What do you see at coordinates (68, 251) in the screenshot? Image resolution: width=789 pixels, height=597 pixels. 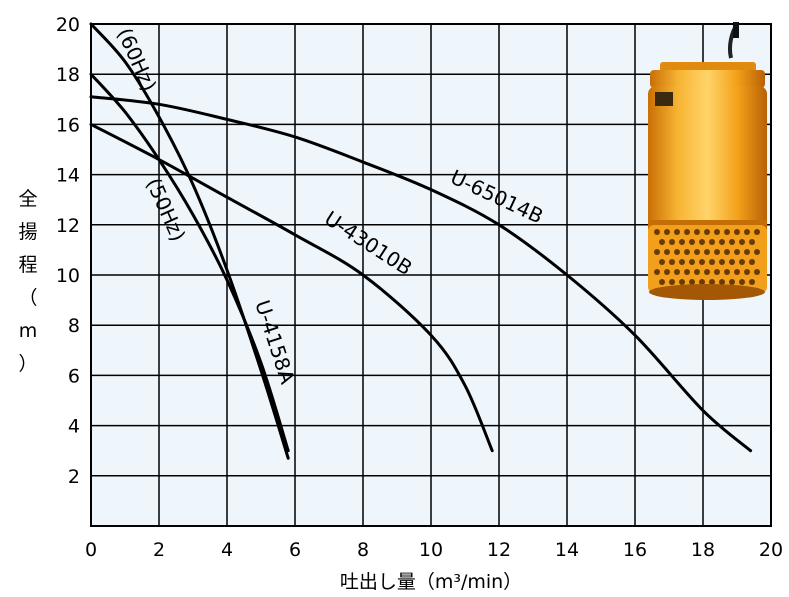 I see `y-tick-labels: 2 4 6 8 10 12 14 16 18 20` at bounding box center [68, 251].